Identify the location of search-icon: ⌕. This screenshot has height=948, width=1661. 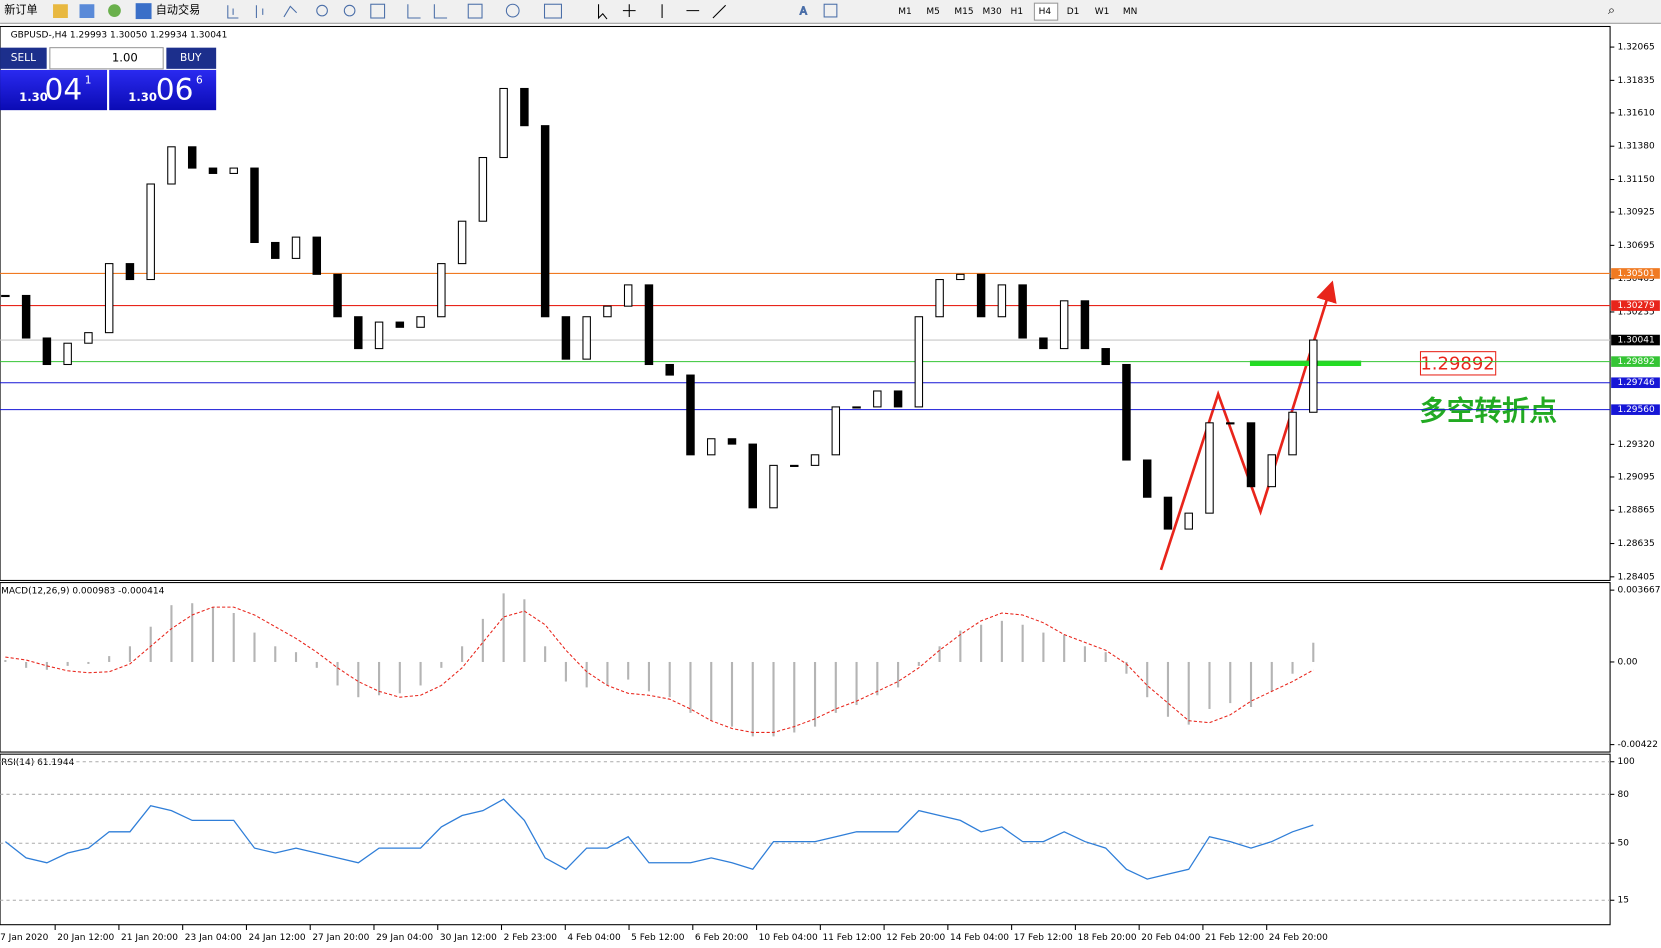
(1611, 9).